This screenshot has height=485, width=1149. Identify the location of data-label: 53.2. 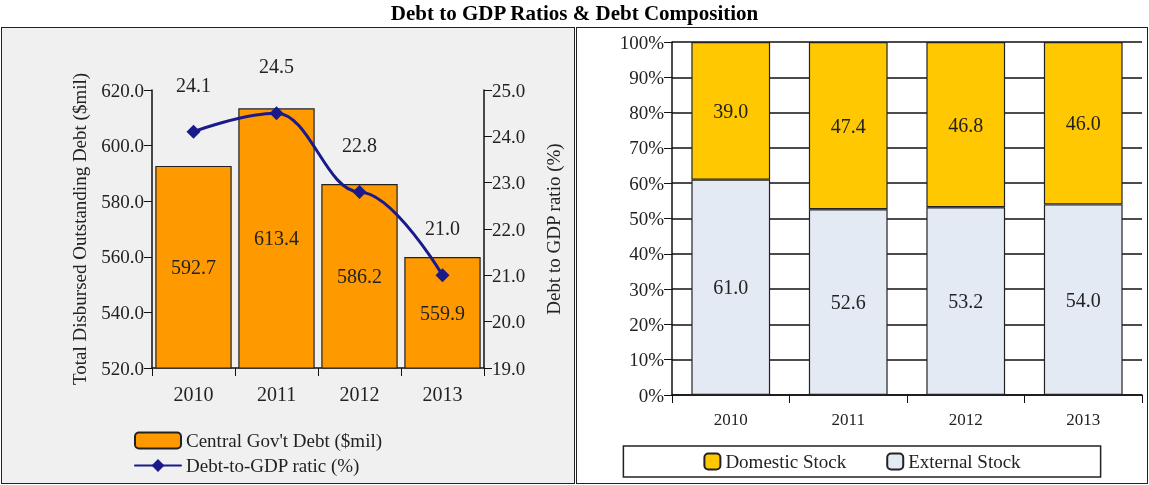
(966, 301).